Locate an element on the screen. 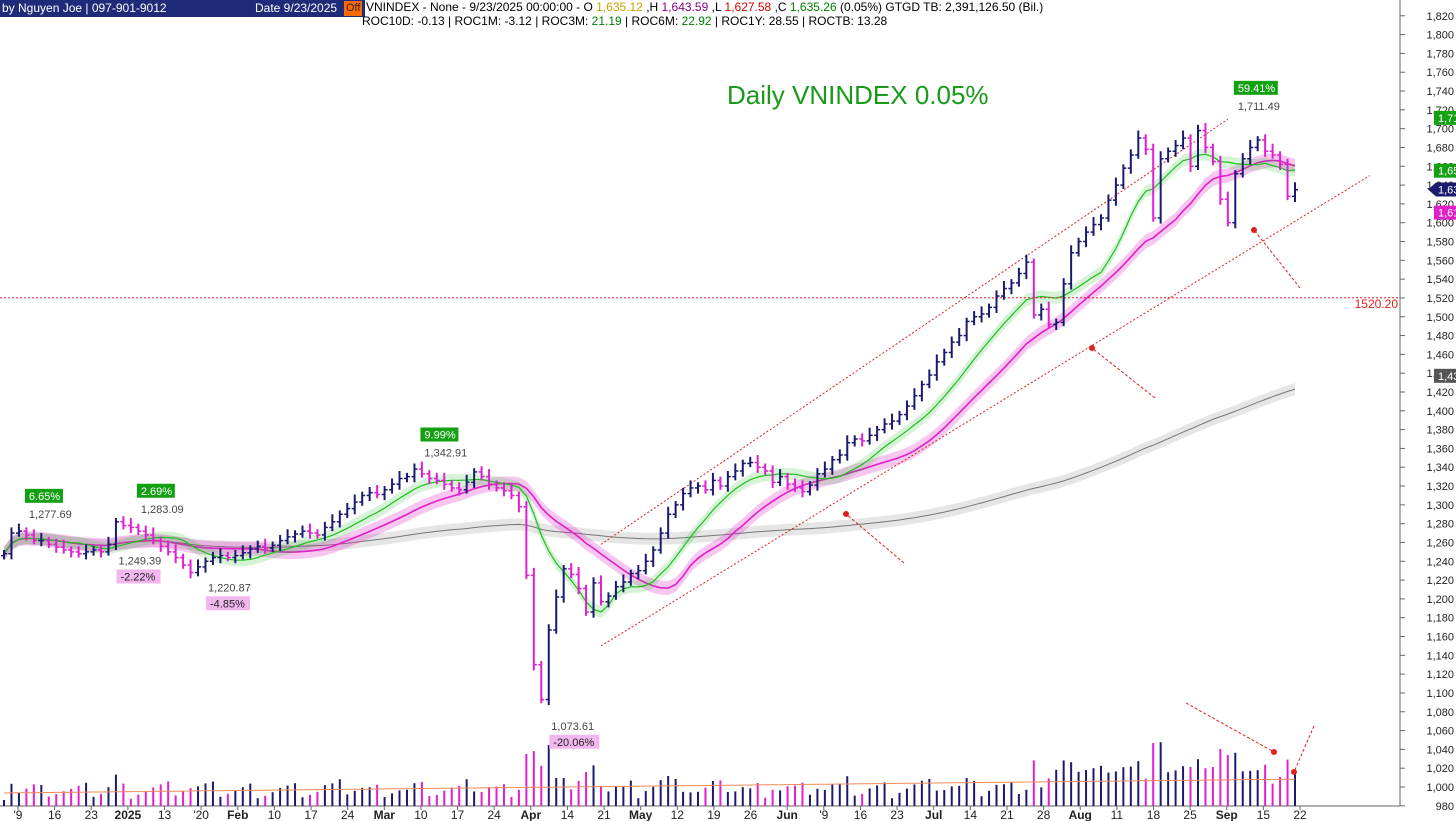 The width and height of the screenshot is (1456, 821). price-tag: 1,711.49 is located at coordinates (1445, 117).